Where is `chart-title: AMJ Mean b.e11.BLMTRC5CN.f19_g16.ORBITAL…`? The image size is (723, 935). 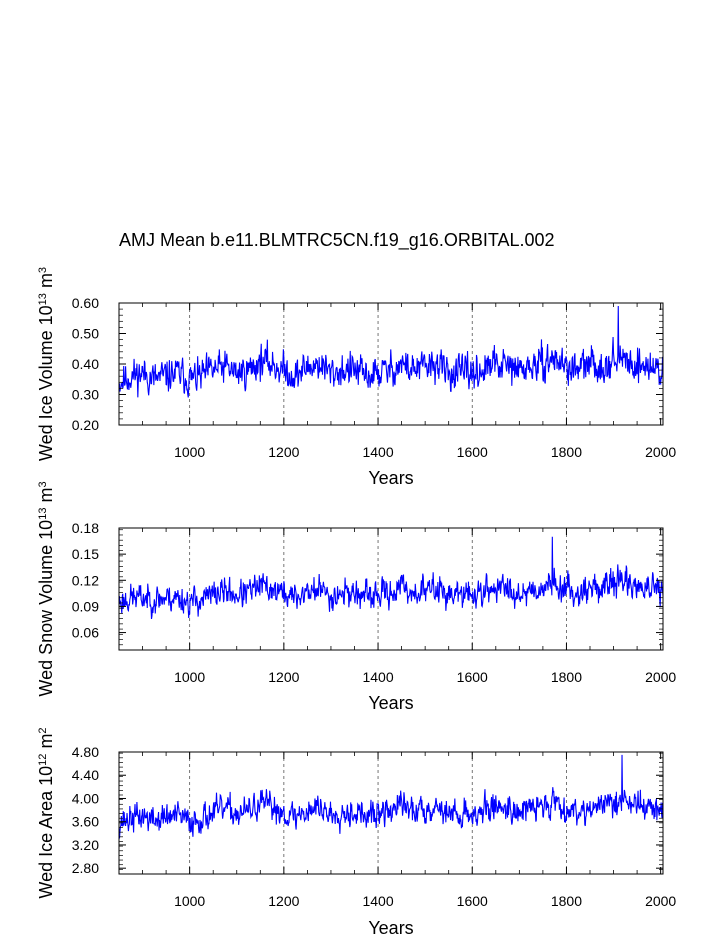 chart-title: AMJ Mean b.e11.BLMTRC5CN.f19_g16.ORBITAL… is located at coordinates (337, 240).